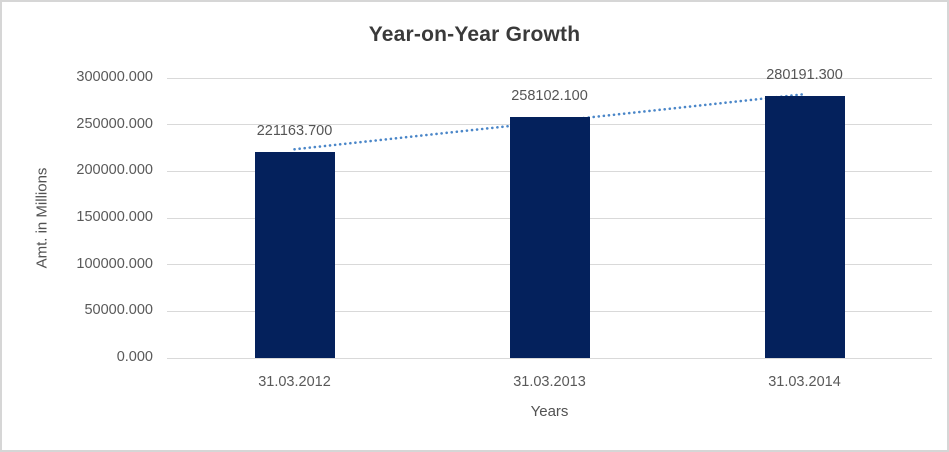 This screenshot has height=452, width=949. I want to click on bar-value-label: 221163.700, so click(294, 130).